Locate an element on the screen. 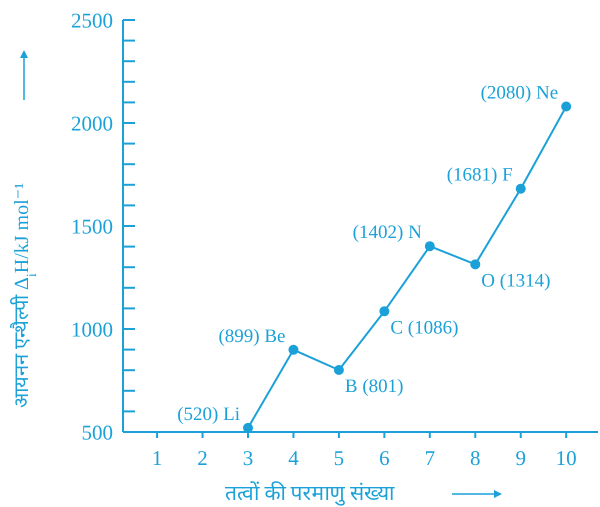  annotation: O (1314) is located at coordinates (515, 281).